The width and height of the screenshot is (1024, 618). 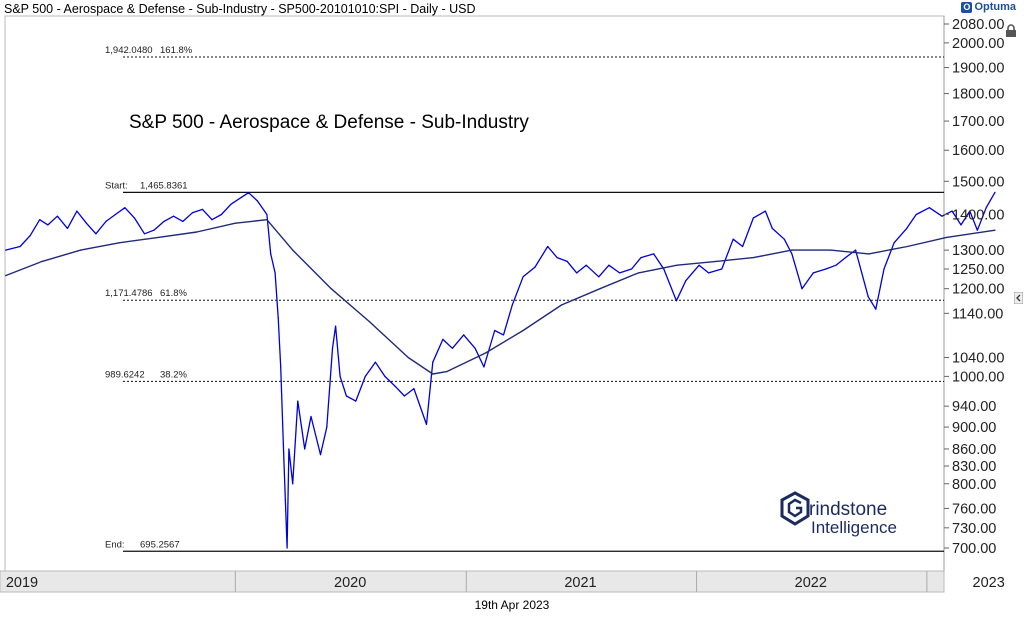 I want to click on level-value-1: 1,465.8361, so click(x=164, y=185).